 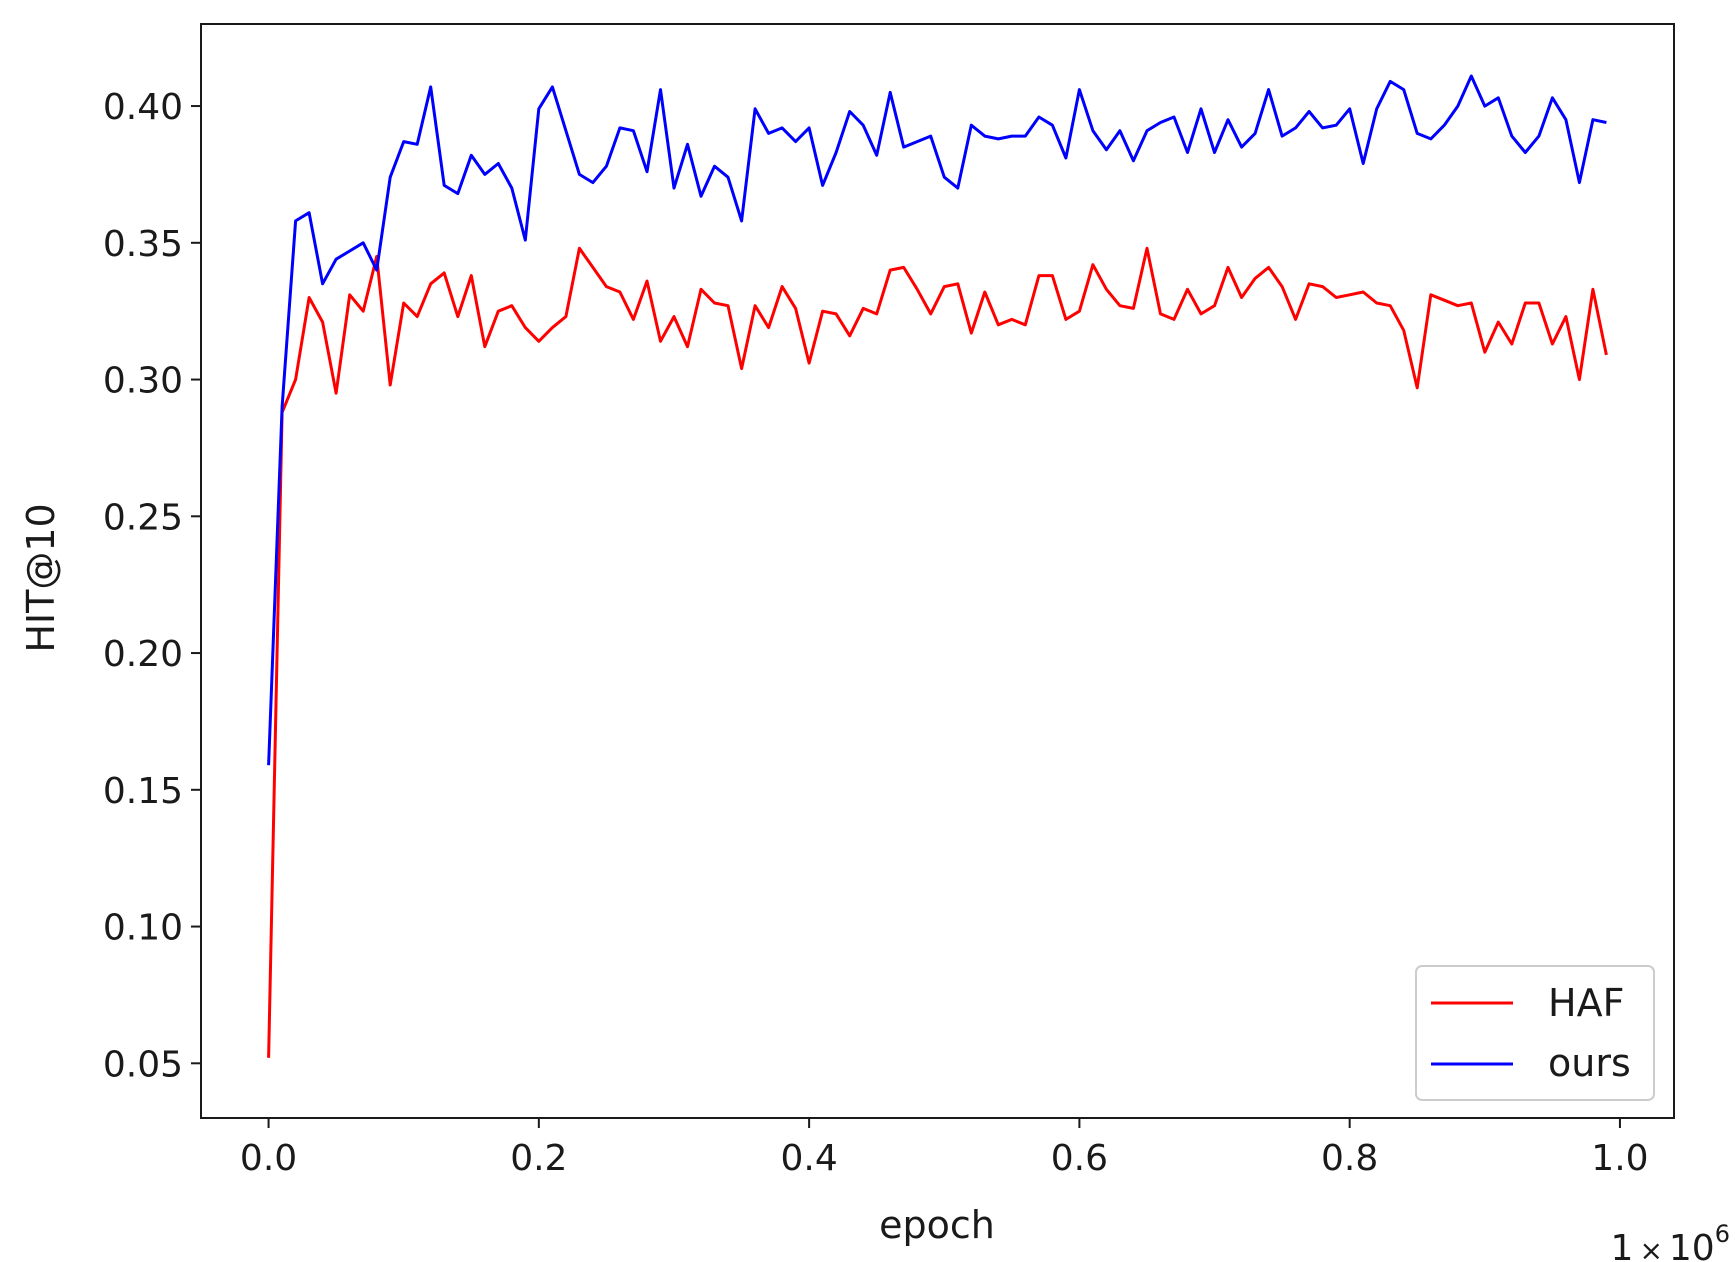 I want to click on y-tick-label: 0.40, so click(x=143, y=107).